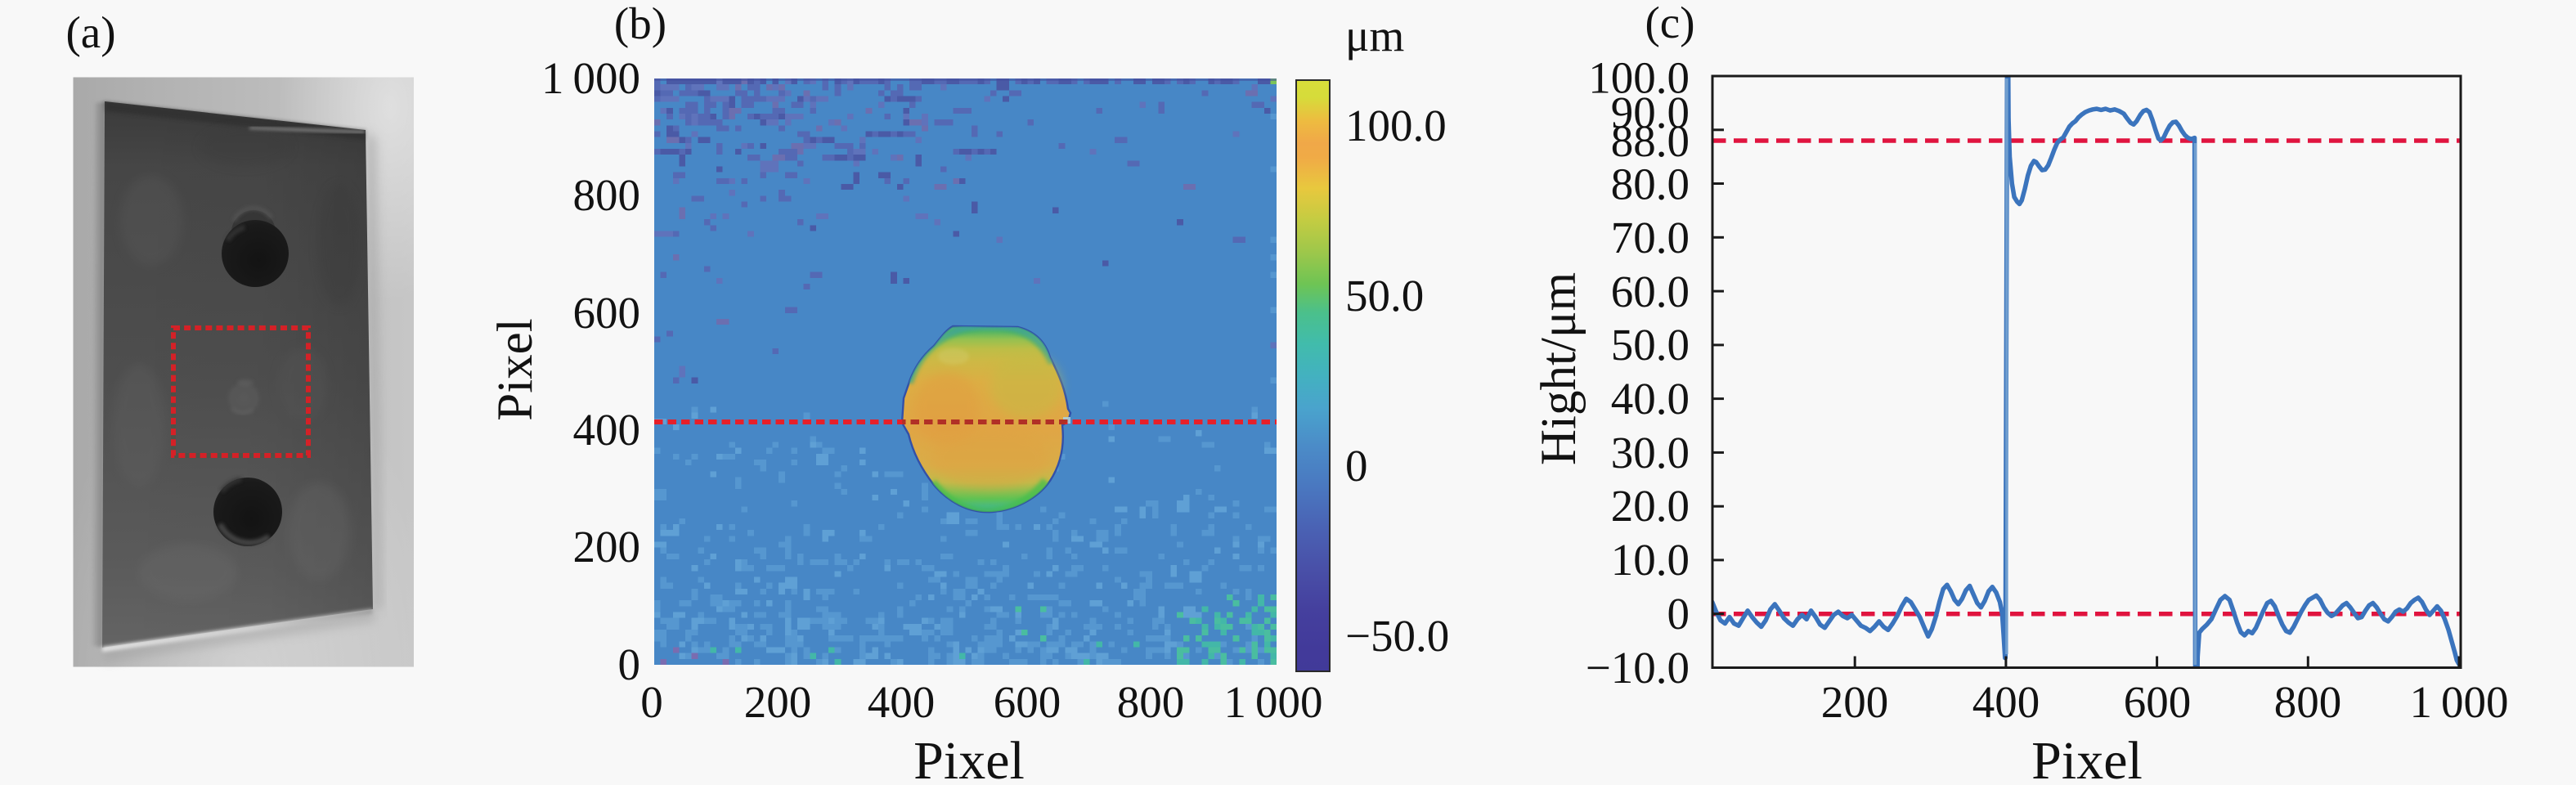  Describe the element at coordinates (1650, 399) in the screenshot. I see `svg-text: 40.0` at that location.